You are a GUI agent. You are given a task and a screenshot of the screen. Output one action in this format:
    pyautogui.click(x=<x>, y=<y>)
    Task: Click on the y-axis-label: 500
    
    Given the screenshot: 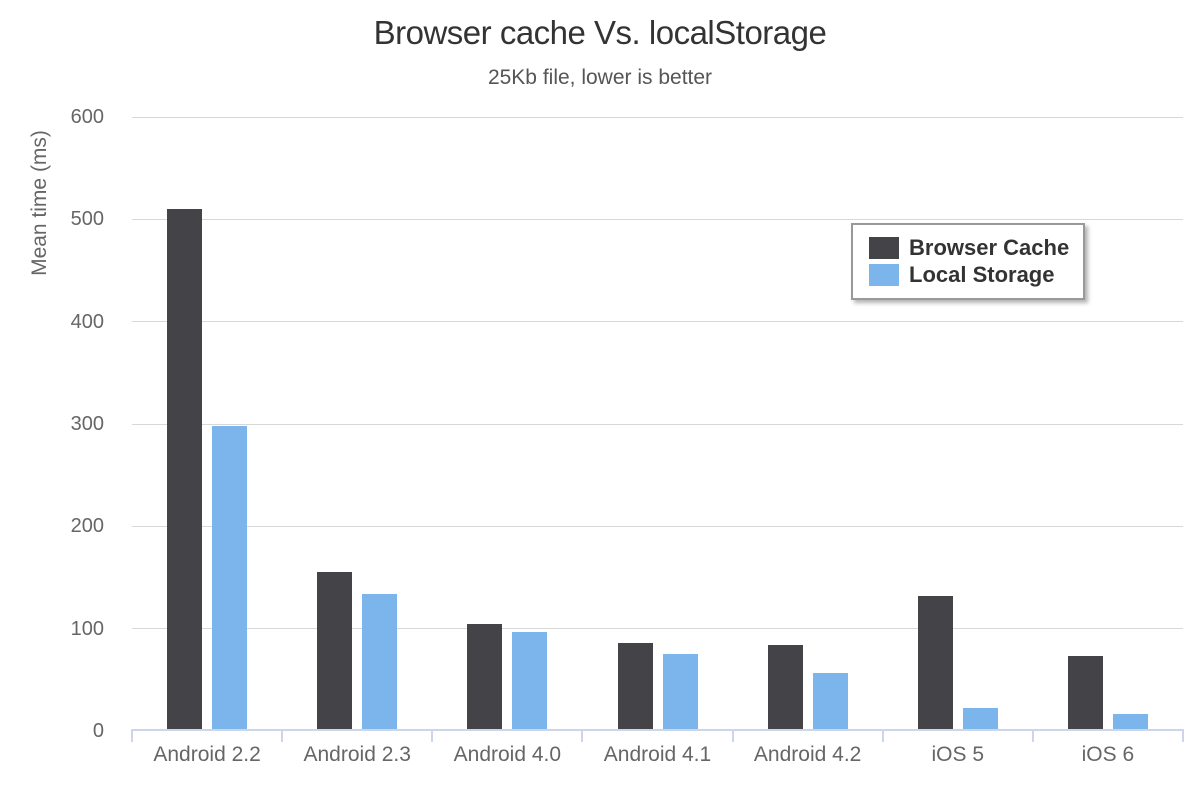 What is the action you would take?
    pyautogui.click(x=87, y=219)
    